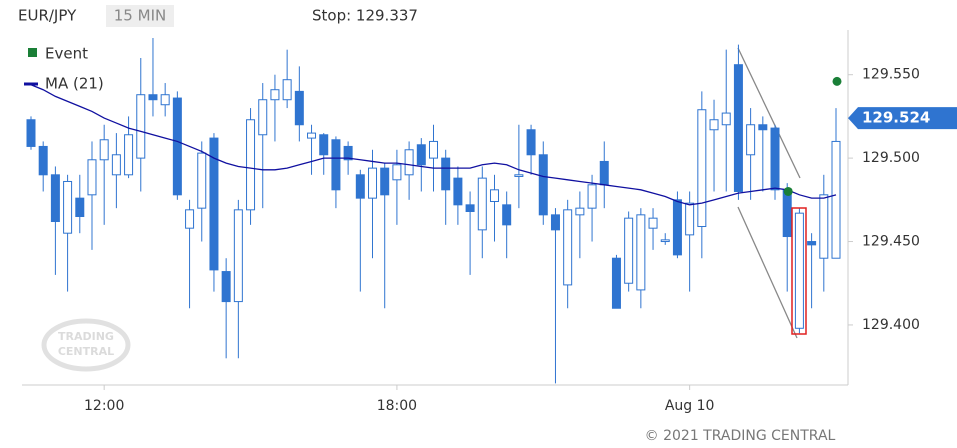 This screenshot has width=957, height=448. Describe the element at coordinates (891, 158) in the screenshot. I see `y-tick-label: 129.500` at that location.